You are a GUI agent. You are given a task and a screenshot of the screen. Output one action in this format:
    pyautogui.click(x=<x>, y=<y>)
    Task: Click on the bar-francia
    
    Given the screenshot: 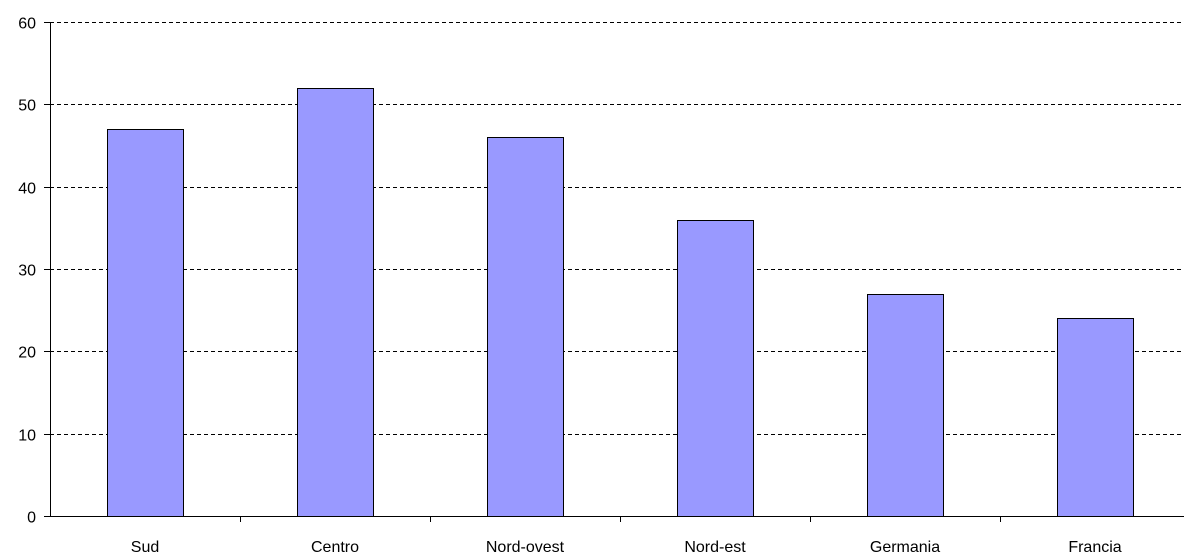 What is the action you would take?
    pyautogui.click(x=1095, y=417)
    